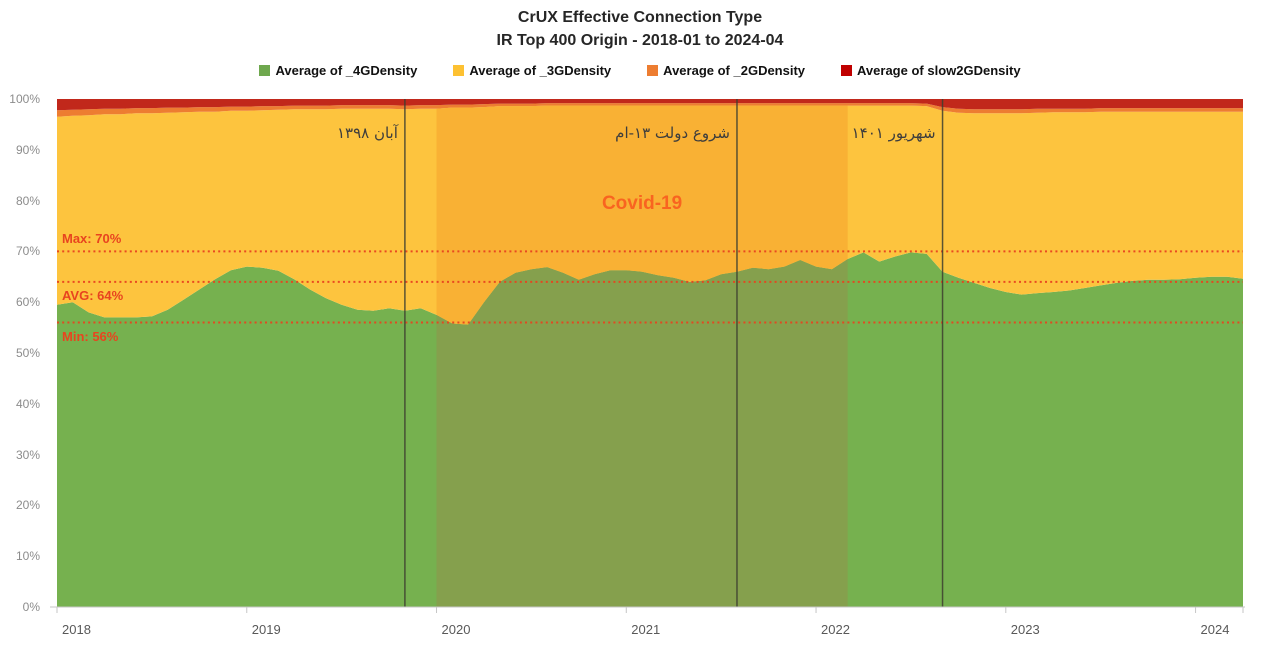 This screenshot has width=1280, height=662. What do you see at coordinates (76, 629) in the screenshot?
I see `x-tick-label: 2018` at bounding box center [76, 629].